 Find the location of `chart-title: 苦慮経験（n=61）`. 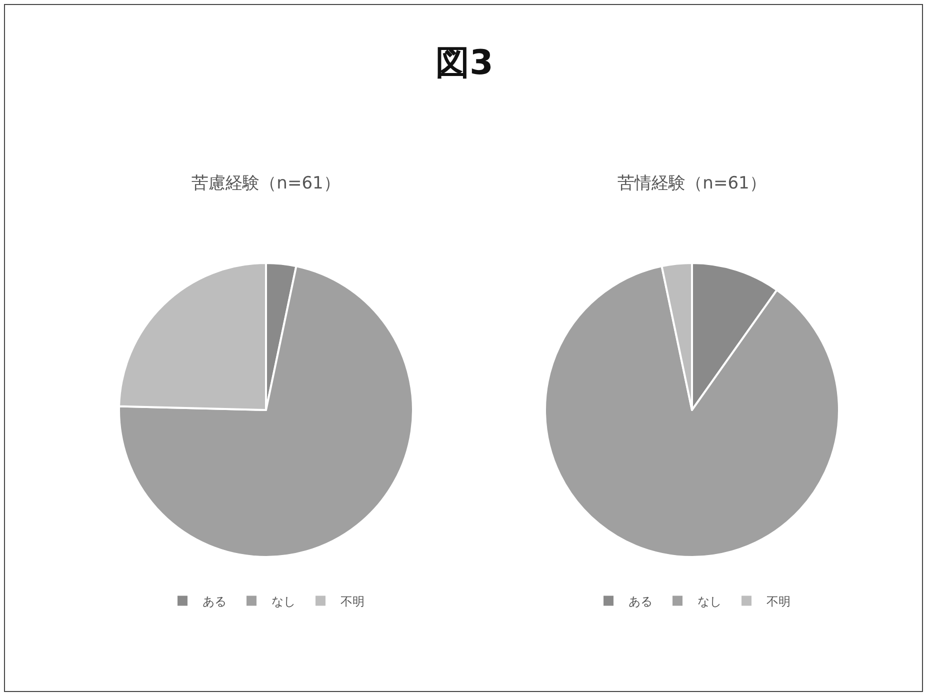

chart-title: 苦慮経験（n=61） is located at coordinates (266, 183).